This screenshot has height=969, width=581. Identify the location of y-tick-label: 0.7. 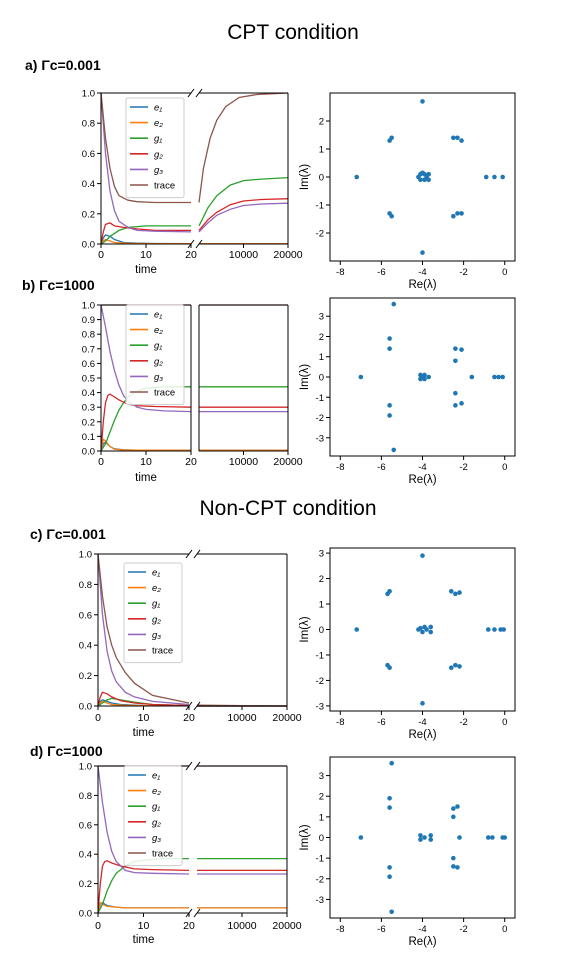
(88, 349).